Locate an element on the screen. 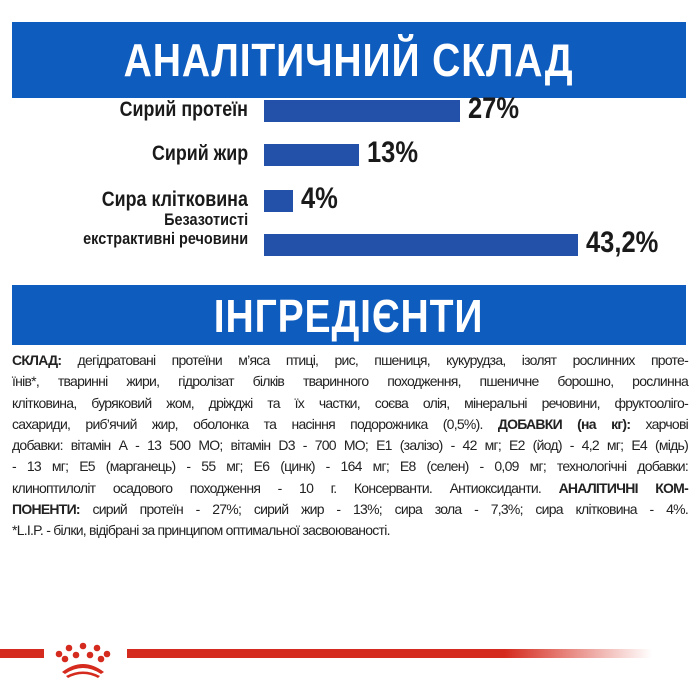 The height and width of the screenshot is (700, 700). value-label: 43,2% is located at coordinates (622, 242).